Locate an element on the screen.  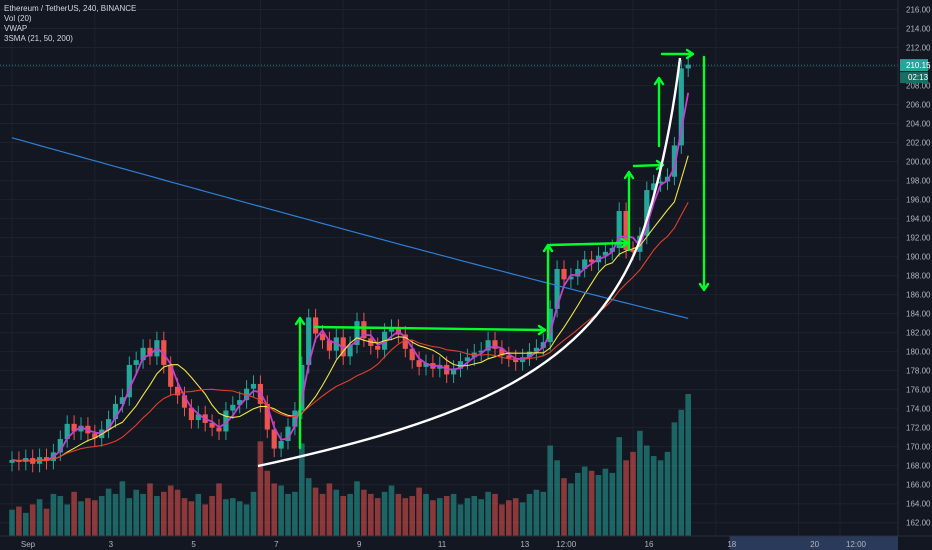
price-tick-label: 172.00 is located at coordinates (918, 428).